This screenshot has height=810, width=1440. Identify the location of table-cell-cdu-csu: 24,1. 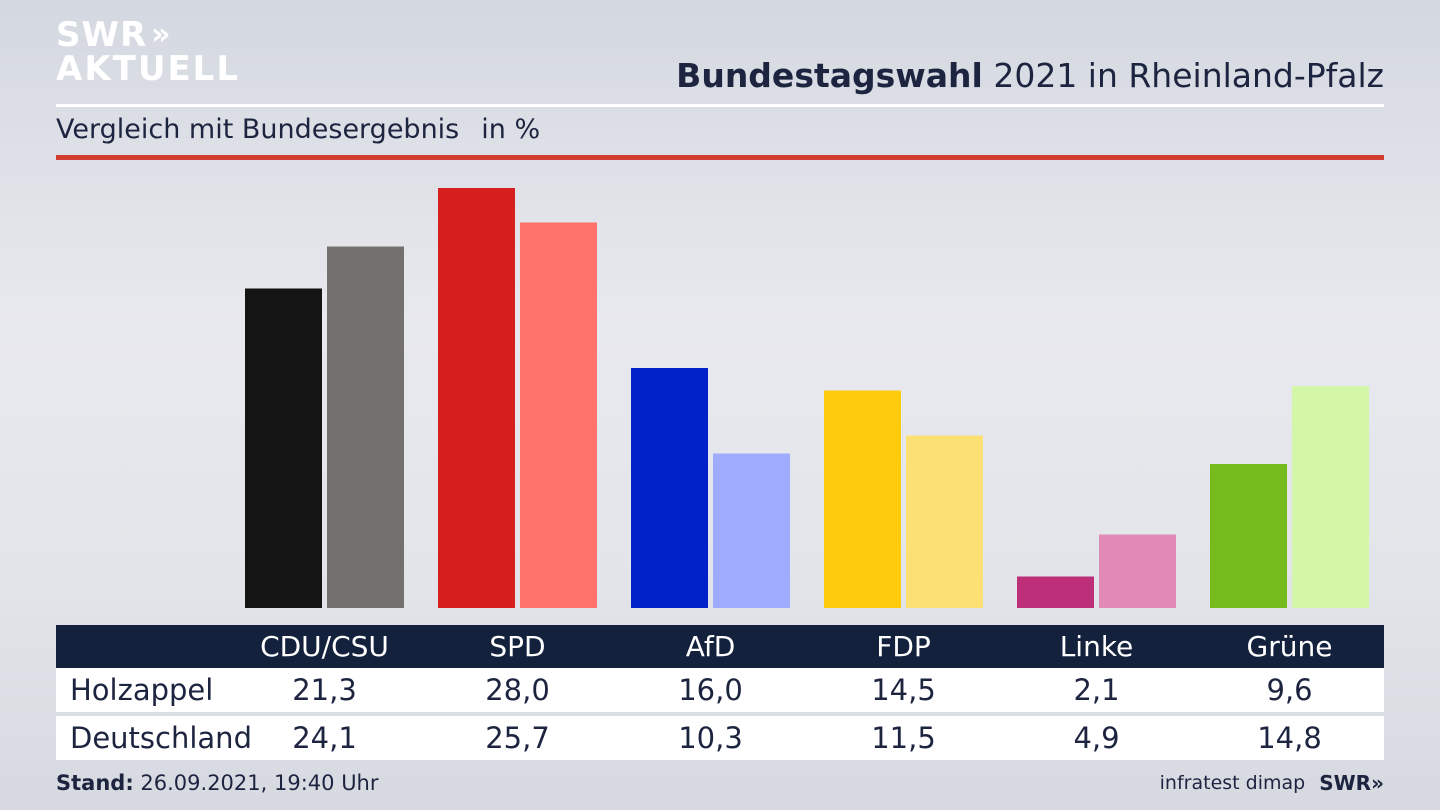
(324, 738).